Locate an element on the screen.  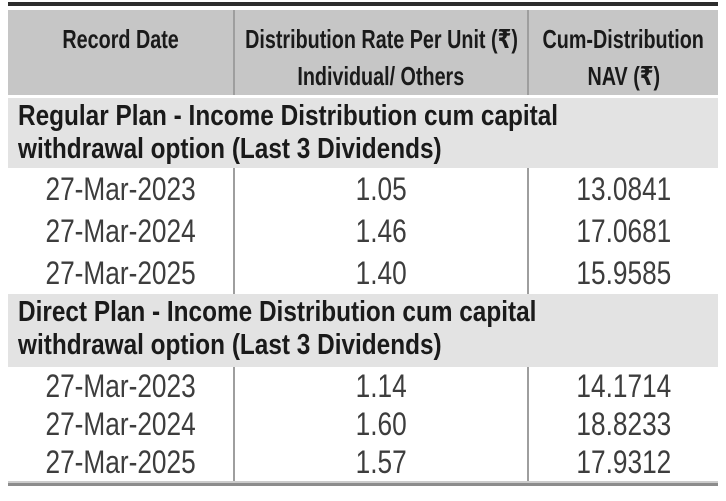
distribution-rate-value: 1.40 is located at coordinates (381, 272).